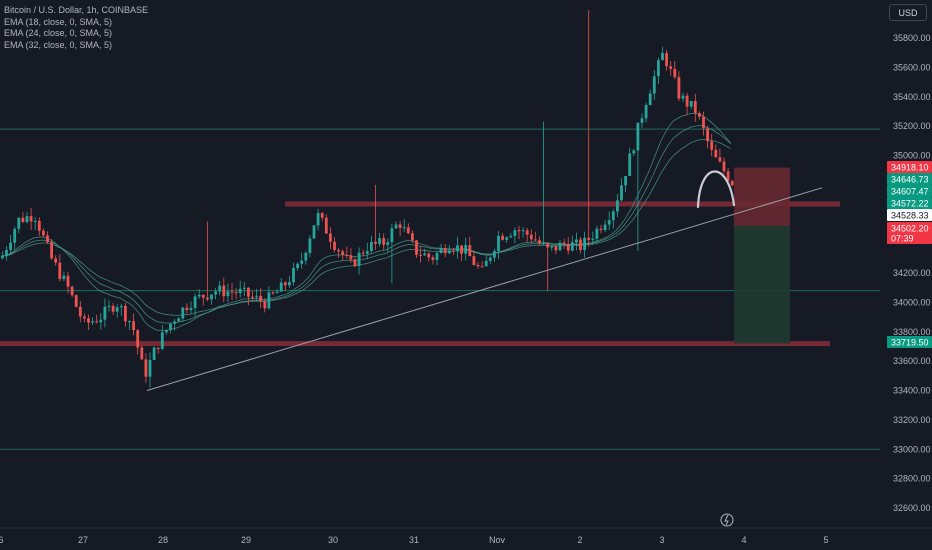 This screenshot has height=550, width=932. What do you see at coordinates (762, 196) in the screenshot?
I see `stop-loss-zone` at bounding box center [762, 196].